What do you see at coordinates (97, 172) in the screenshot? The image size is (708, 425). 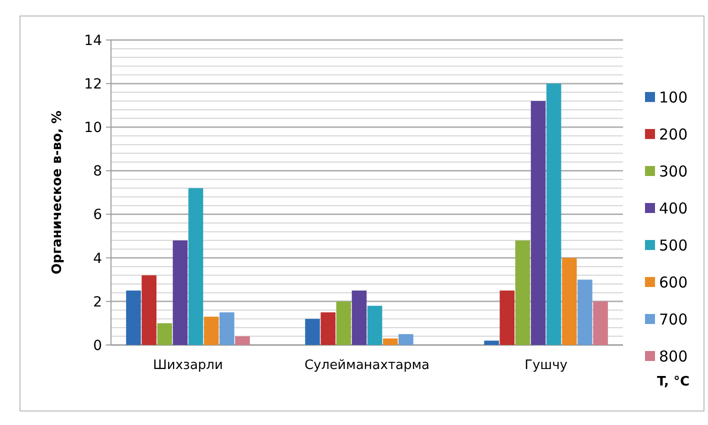 I see `y-tick-label: 8` at bounding box center [97, 172].